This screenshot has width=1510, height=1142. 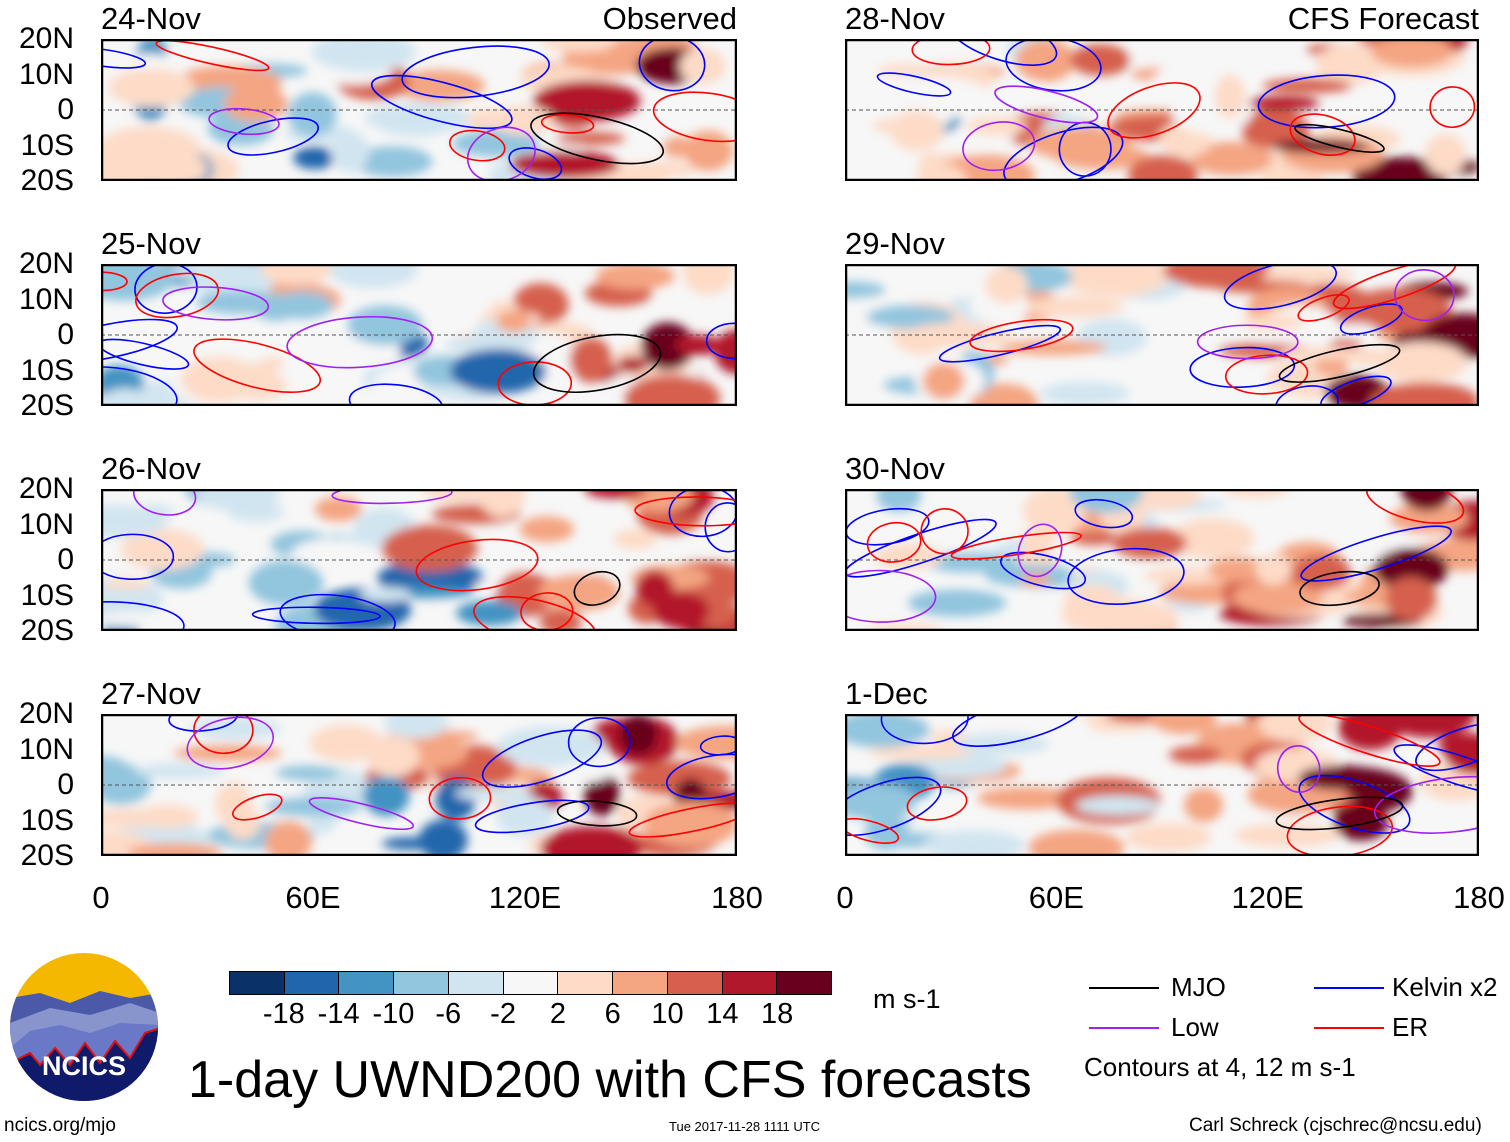 I want to click on colorbar-label: -18, so click(x=283, y=1014).